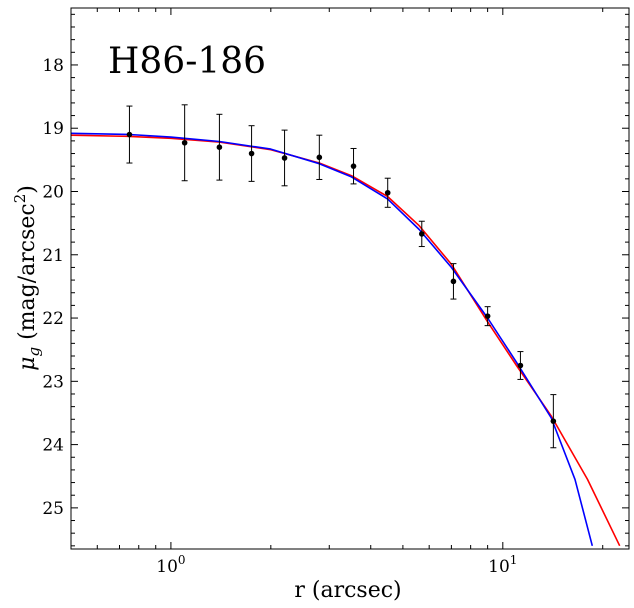  I want to click on chart-title: H86-186, so click(187, 61).